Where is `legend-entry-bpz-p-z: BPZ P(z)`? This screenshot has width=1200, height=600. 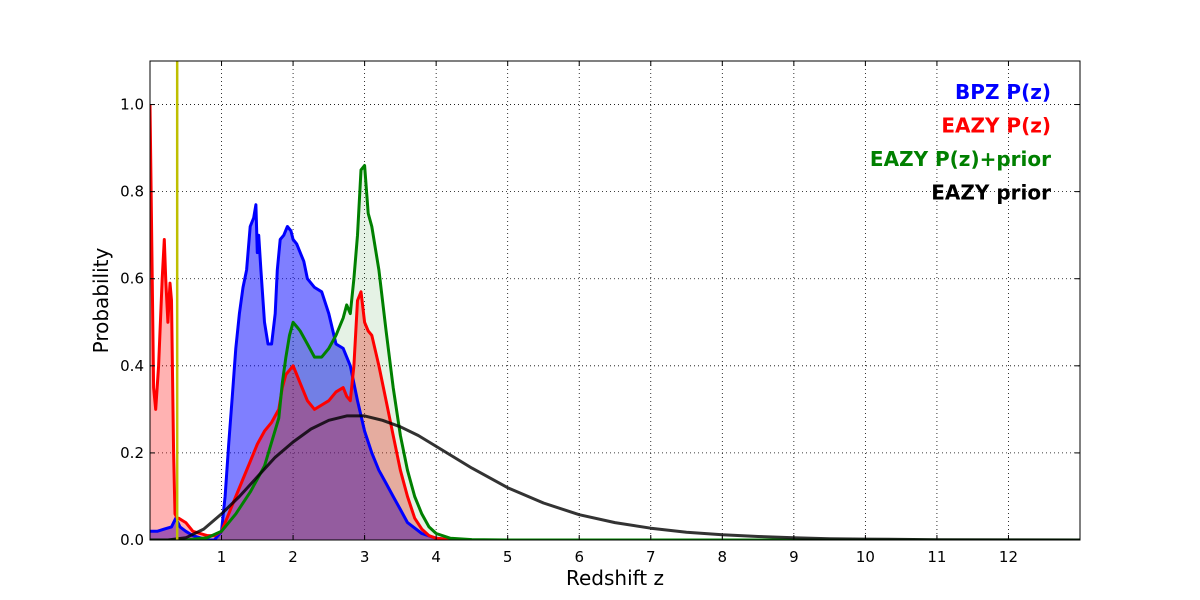 legend-entry-bpz-p-z: BPZ P(z) is located at coordinates (1003, 92).